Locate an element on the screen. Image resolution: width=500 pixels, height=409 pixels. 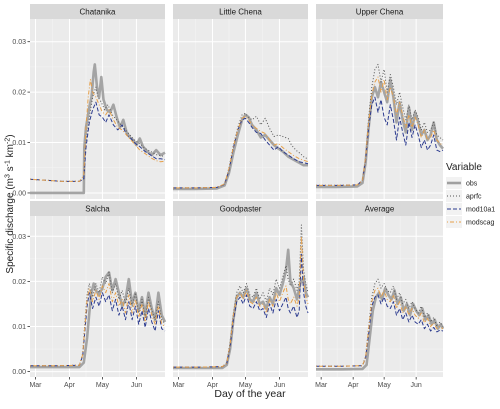
facet-panel: Goodpaster Mar Apr May Jun is located at coordinates (241, 295).